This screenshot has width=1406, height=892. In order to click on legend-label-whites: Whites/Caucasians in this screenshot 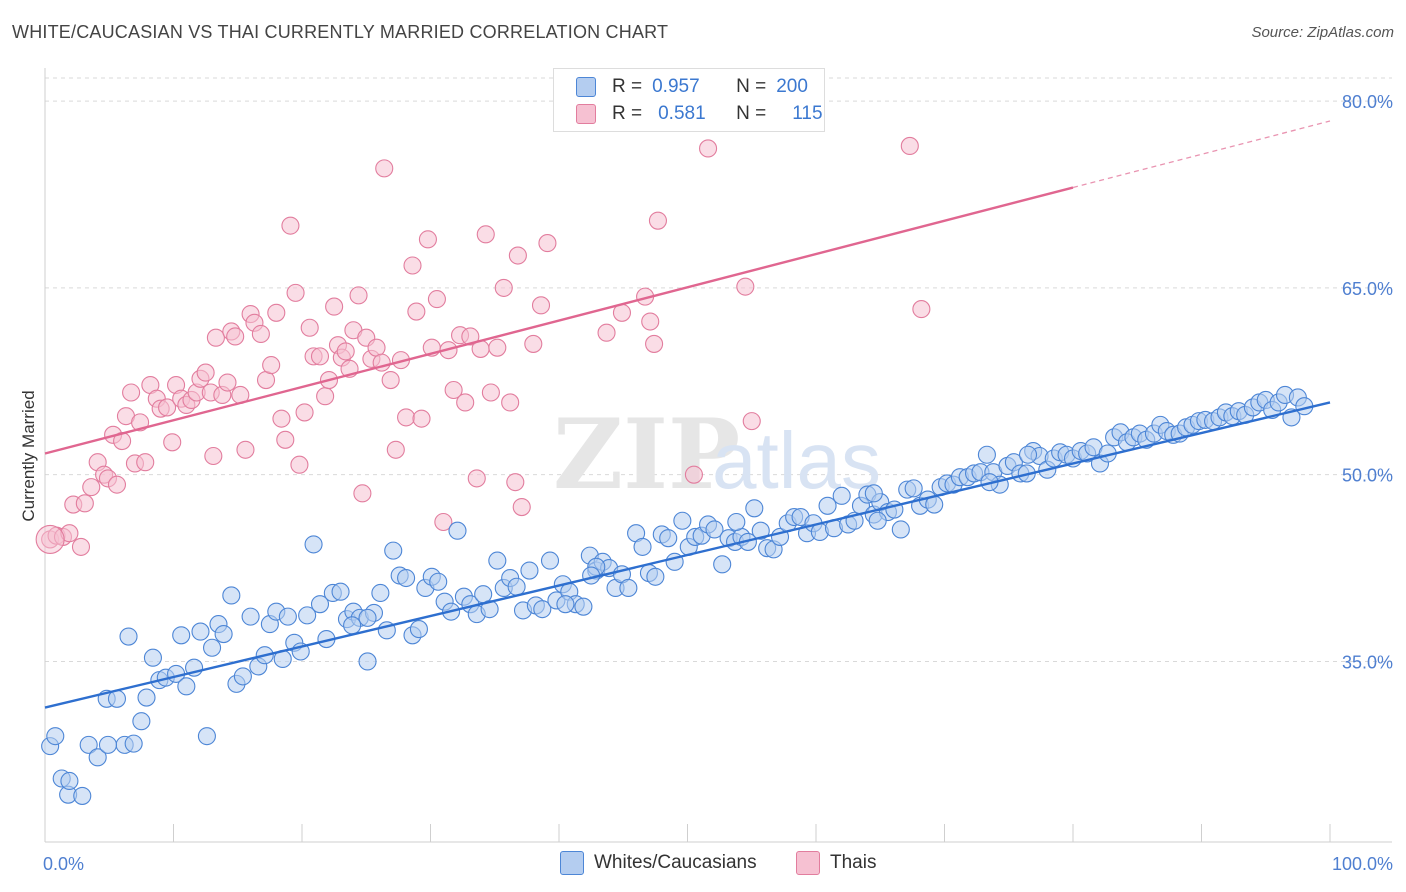, I will do `click(675, 862)`.